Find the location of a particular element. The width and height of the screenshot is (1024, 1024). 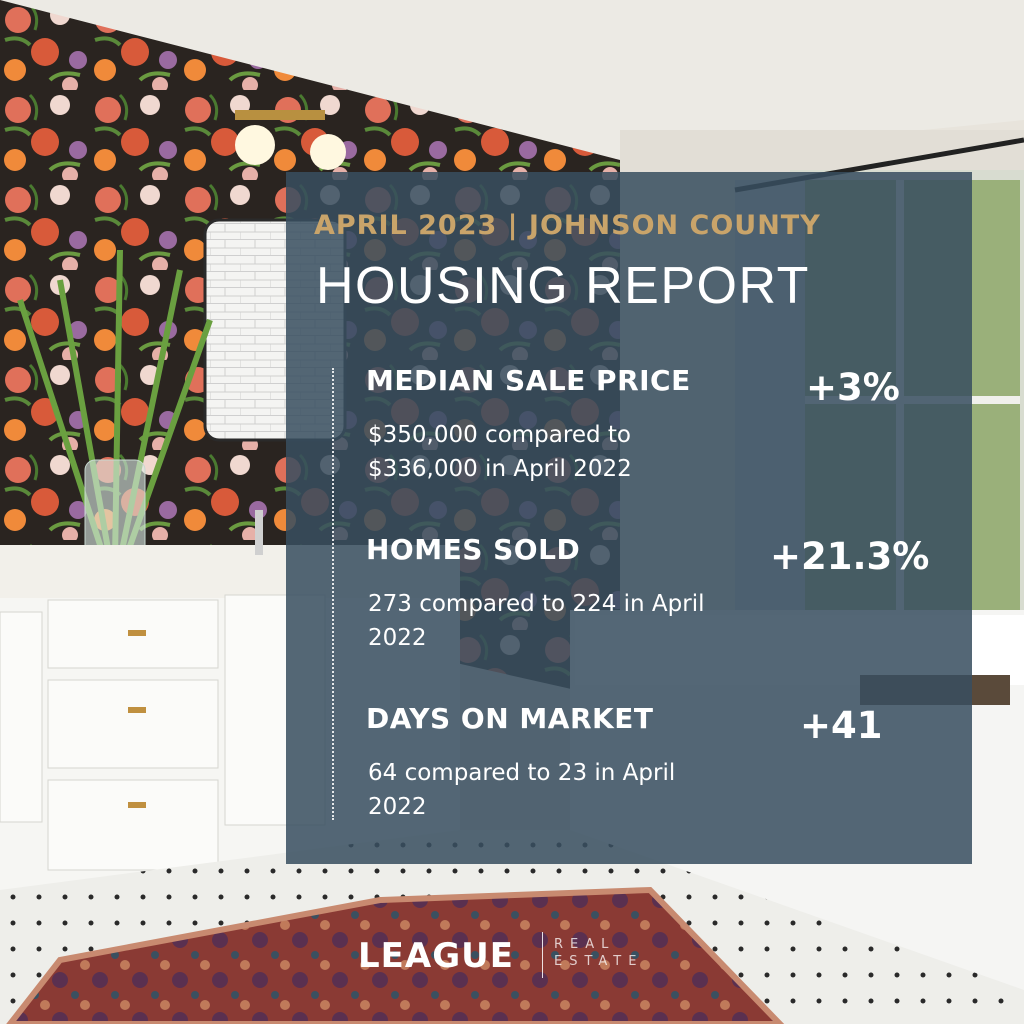

brand-subtitle: REAL ESTATE is located at coordinates (614, 953).